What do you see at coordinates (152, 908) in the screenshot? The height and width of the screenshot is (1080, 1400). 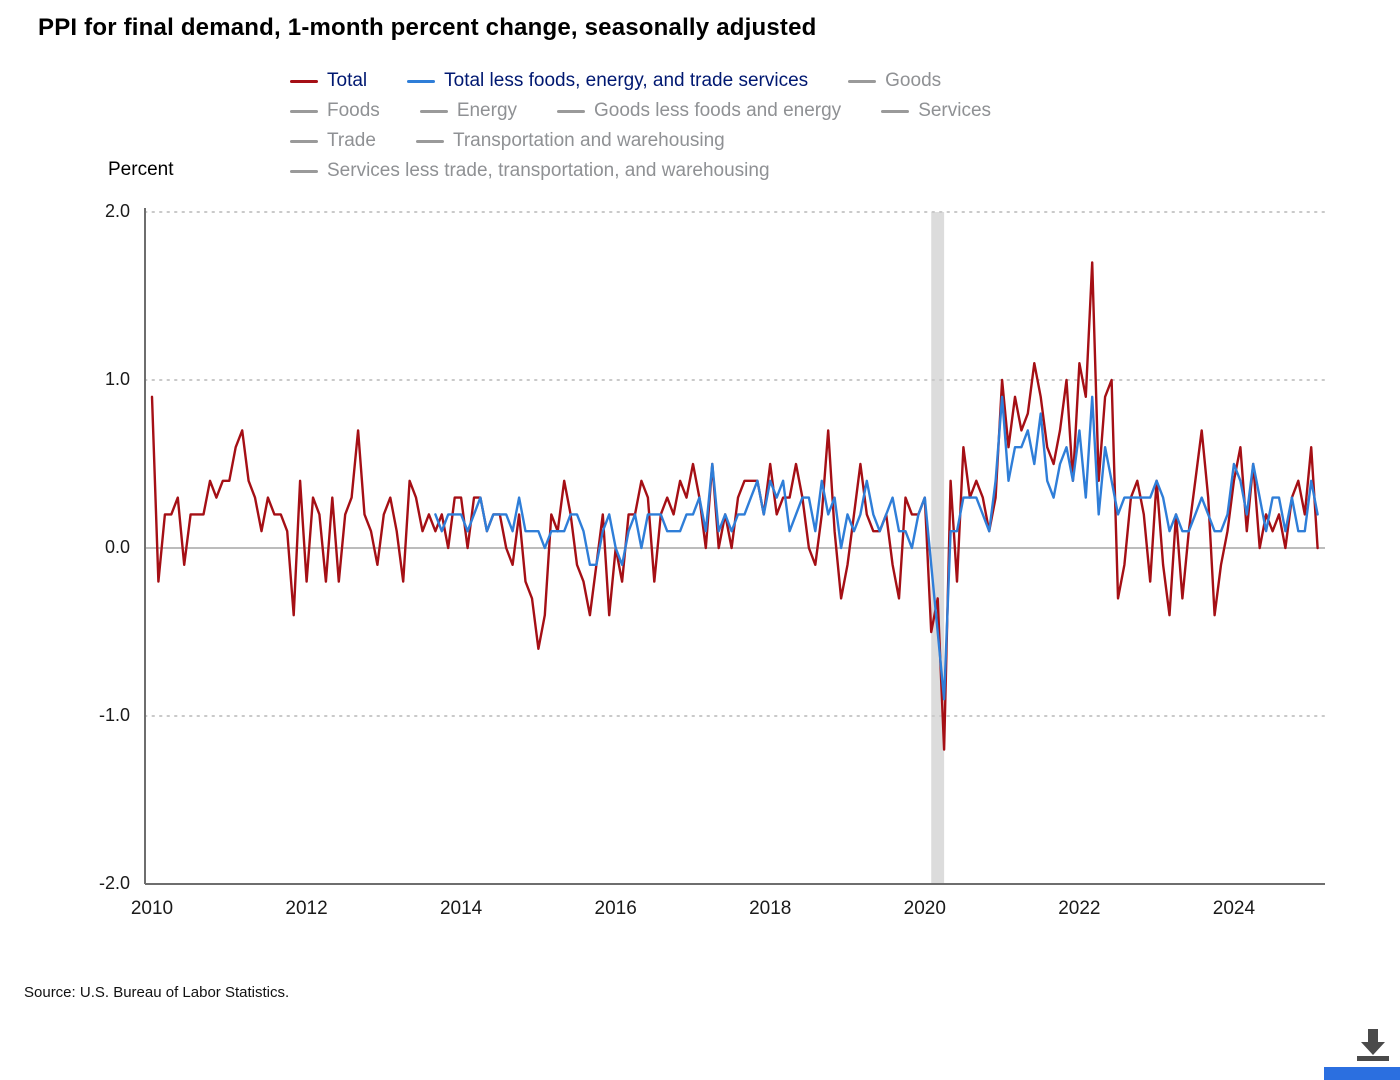 I see `x-tick-label: 2010` at bounding box center [152, 908].